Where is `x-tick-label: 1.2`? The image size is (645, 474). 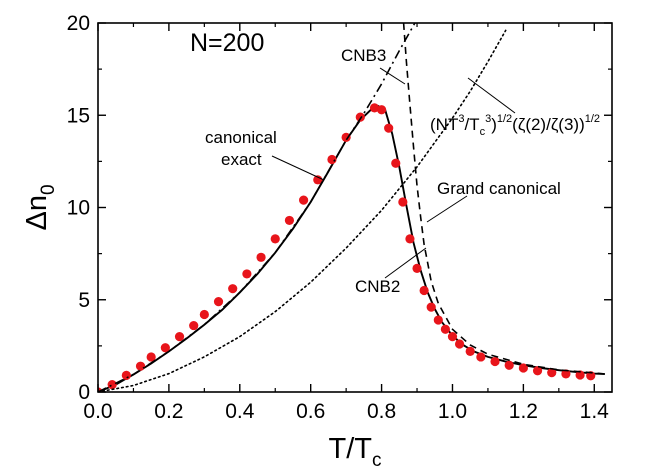 x-tick-label: 1.2 is located at coordinates (523, 411).